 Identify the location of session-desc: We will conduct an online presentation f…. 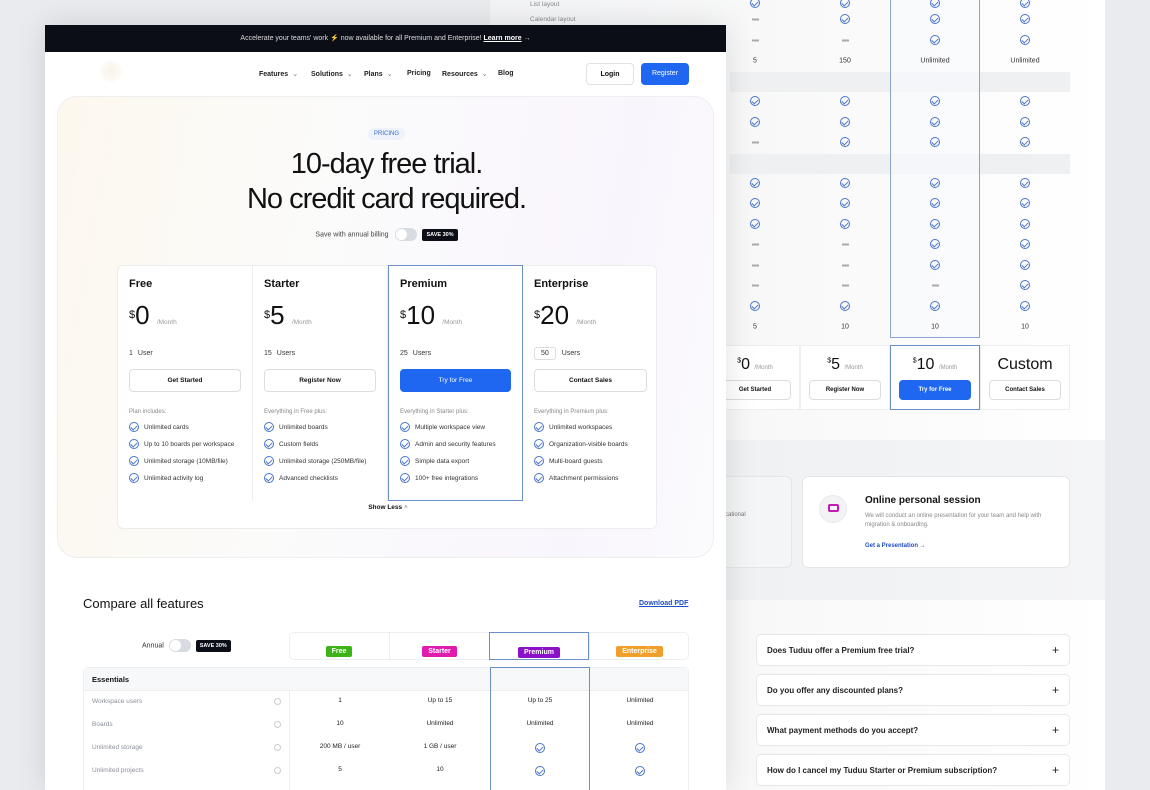
(953, 520).